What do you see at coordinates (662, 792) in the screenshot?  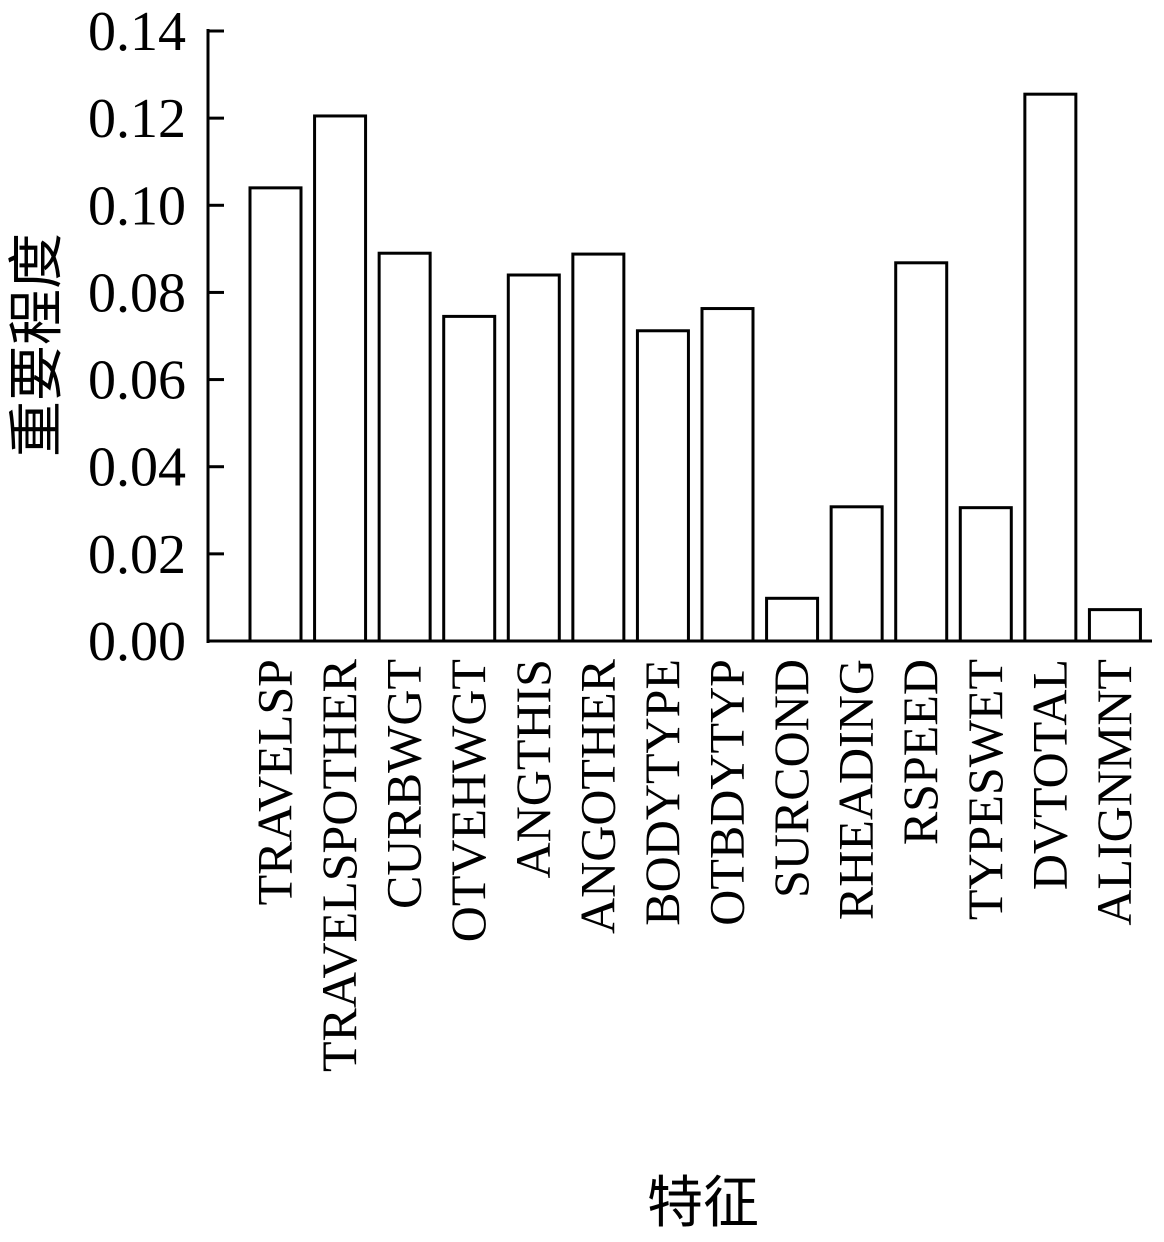 I see `x-tick-label: BODYTYPE` at bounding box center [662, 792].